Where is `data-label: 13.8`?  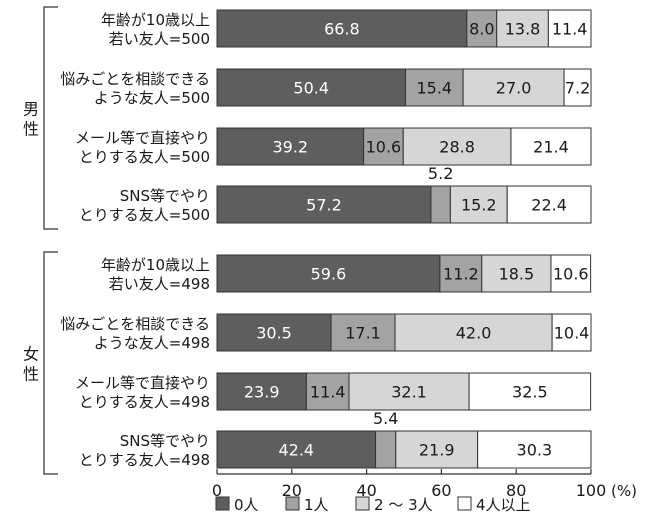
data-label: 13.8 is located at coordinates (523, 29).